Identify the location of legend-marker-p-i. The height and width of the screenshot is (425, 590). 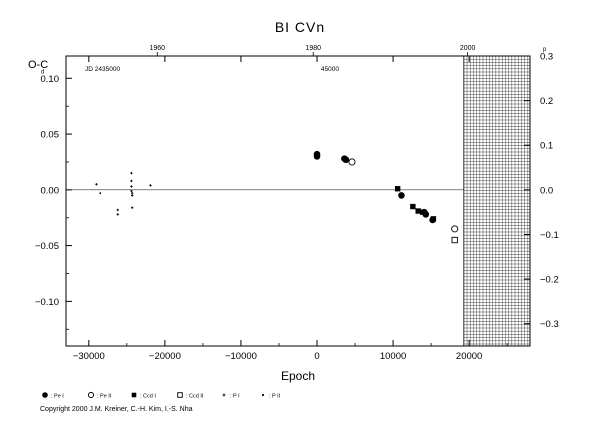
(224, 395).